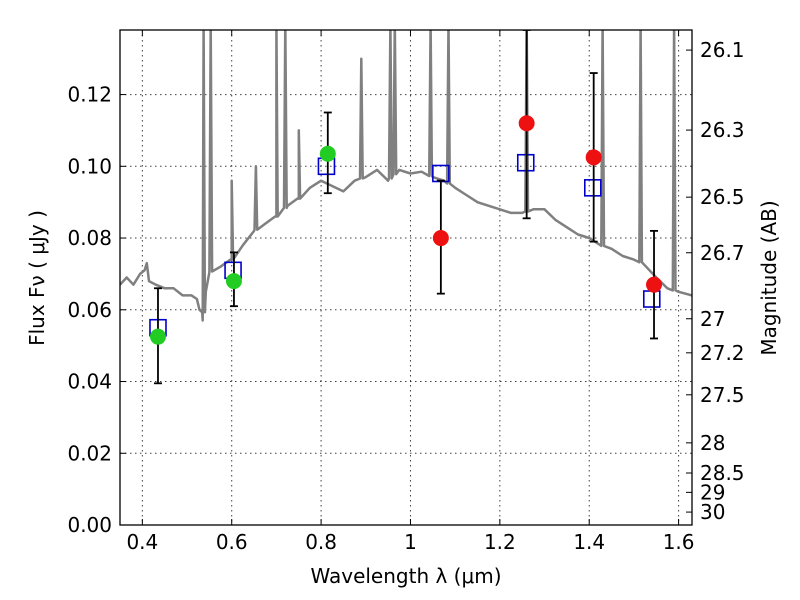 The height and width of the screenshot is (600, 800). I want to click on y2-tick-label: 28, so click(712, 443).